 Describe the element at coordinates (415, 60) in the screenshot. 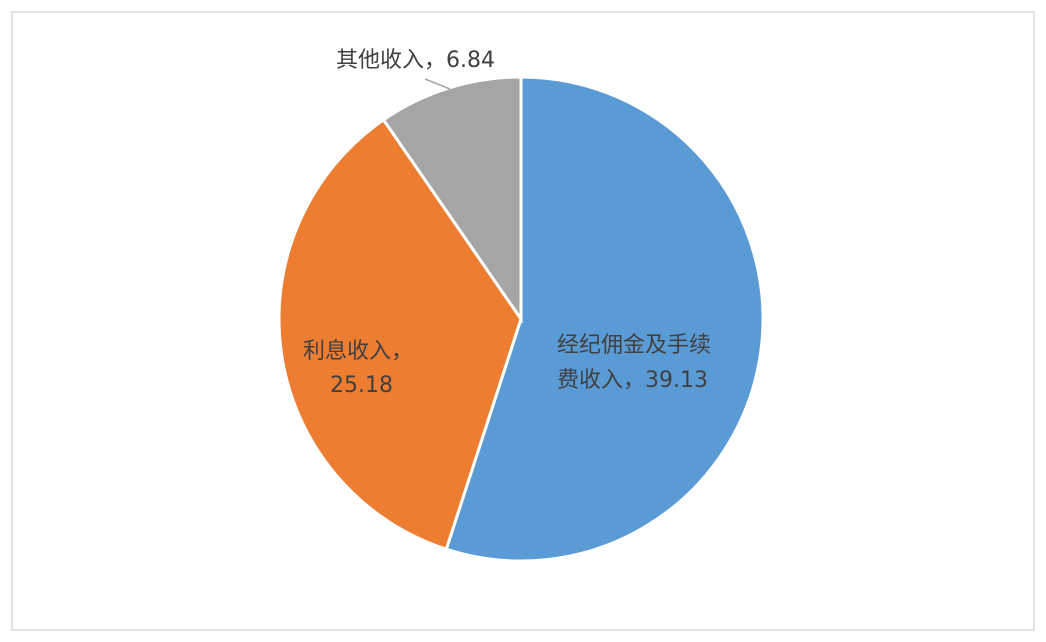

I see `data-label-2-line-0: 其他收入，6.84` at that location.